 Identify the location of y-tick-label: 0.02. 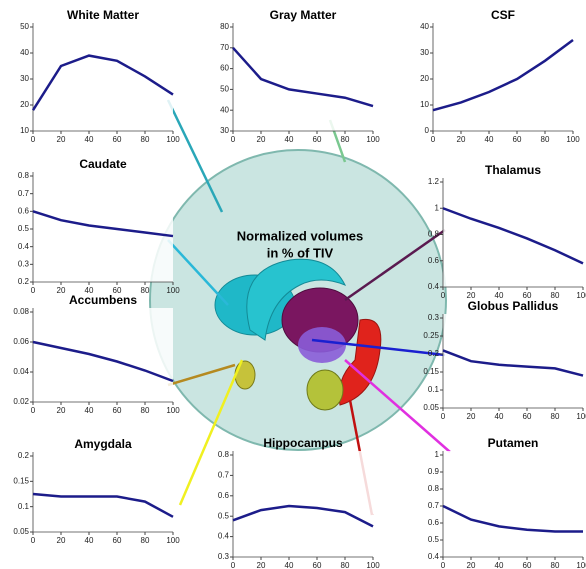
(21, 401).